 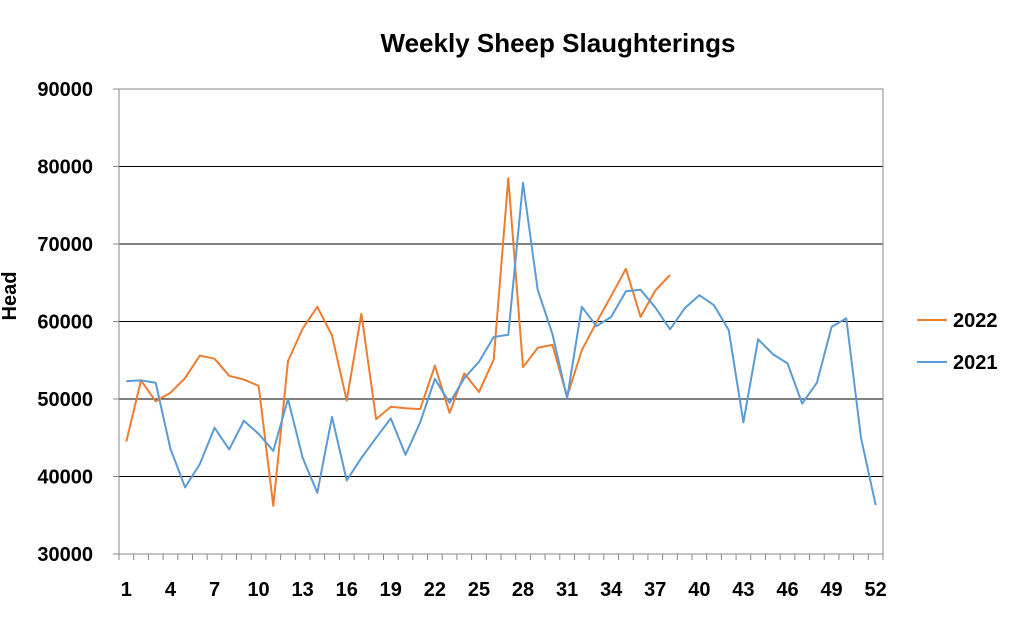 What do you see at coordinates (65, 245) in the screenshot?
I see `y-tick-label: 70000` at bounding box center [65, 245].